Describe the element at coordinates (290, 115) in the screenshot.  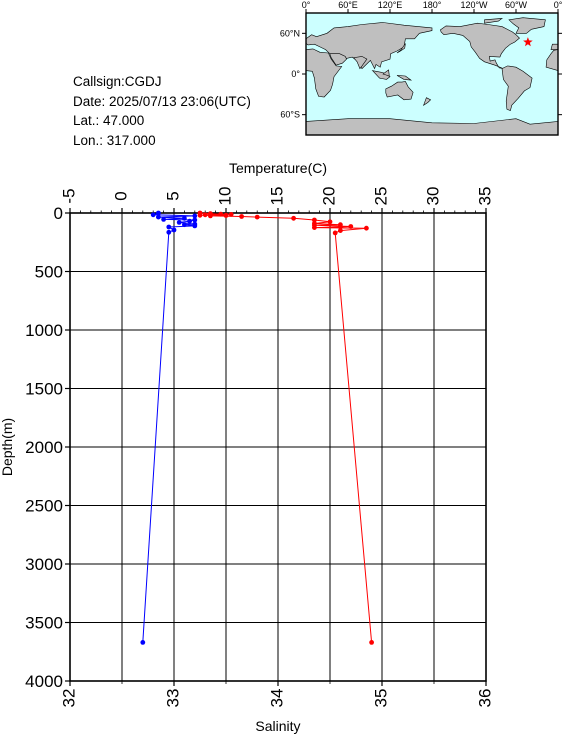
I see `map-lat-label: 60°S` at that location.